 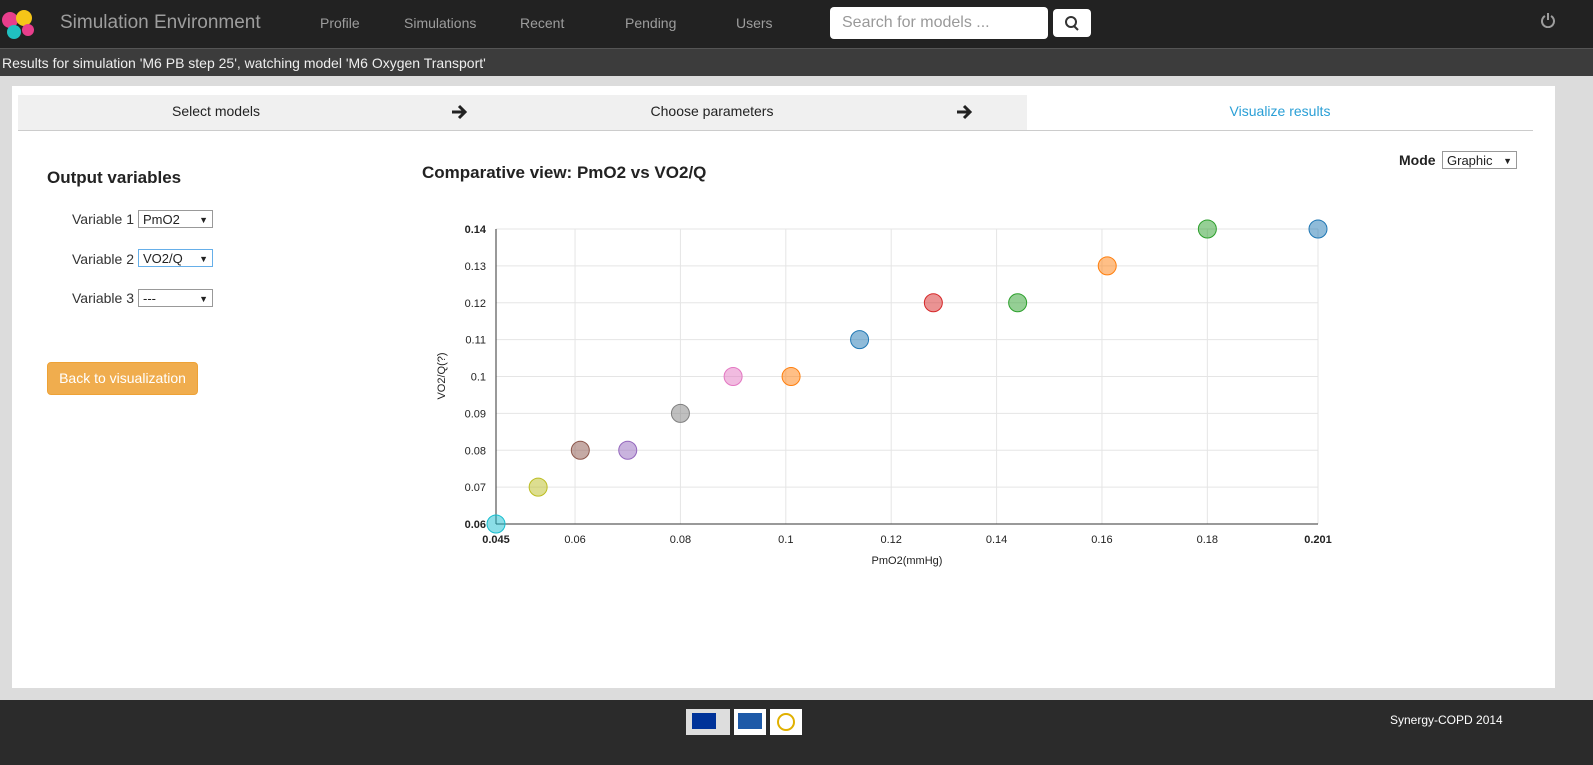 I want to click on nav-recent: Recent, so click(x=542, y=23).